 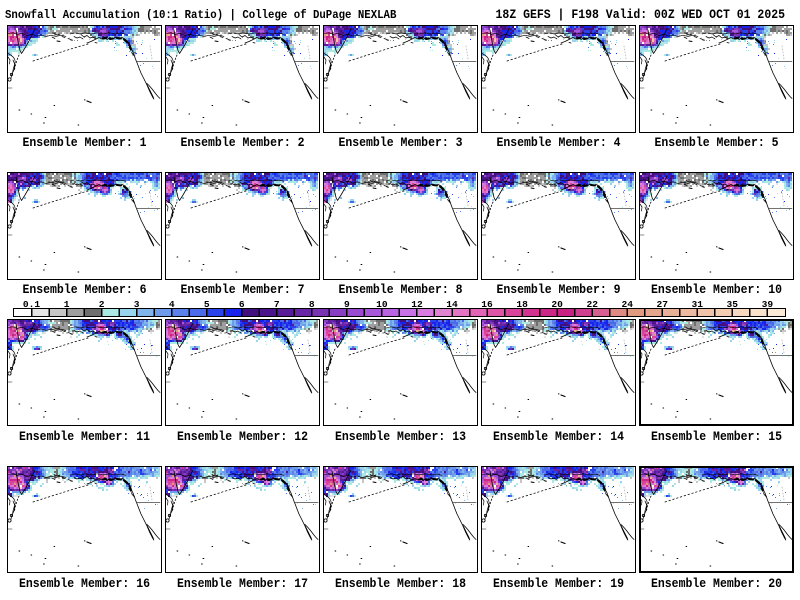 What do you see at coordinates (627, 304) in the screenshot?
I see `svg-text: 24` at bounding box center [627, 304].